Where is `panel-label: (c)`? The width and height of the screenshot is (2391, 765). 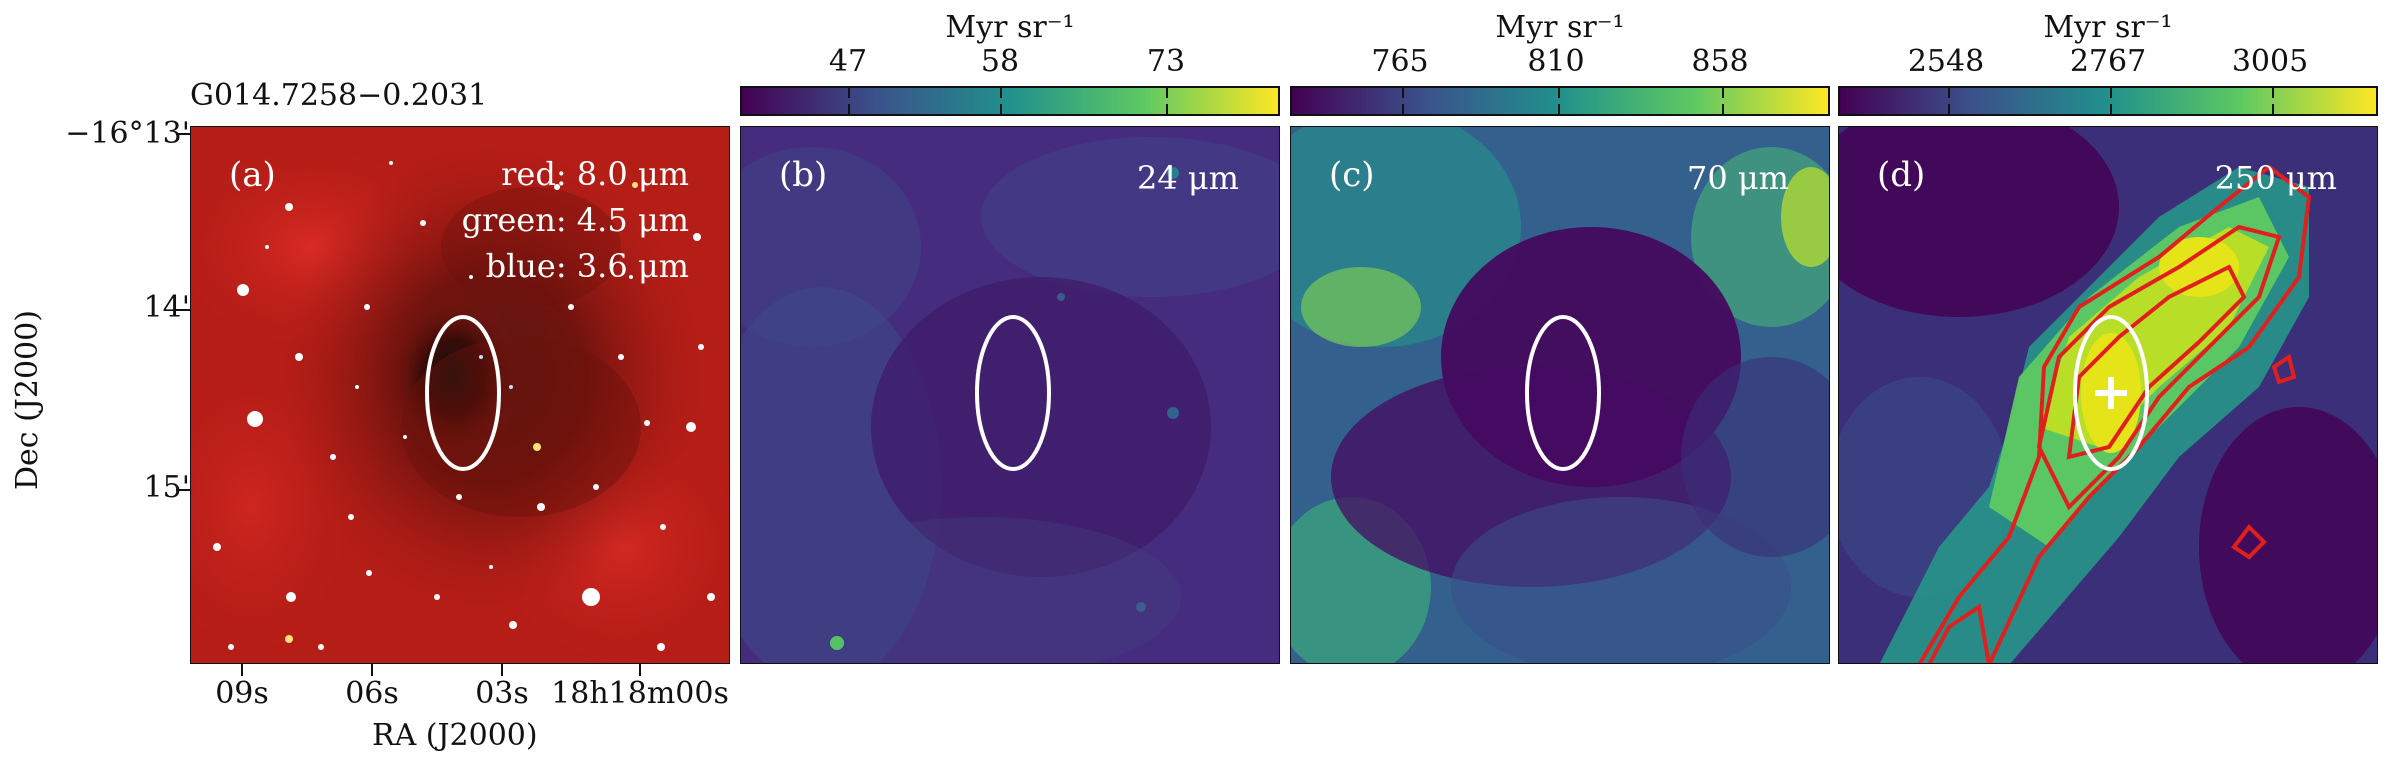
panel-label: (c) is located at coordinates (1352, 175).